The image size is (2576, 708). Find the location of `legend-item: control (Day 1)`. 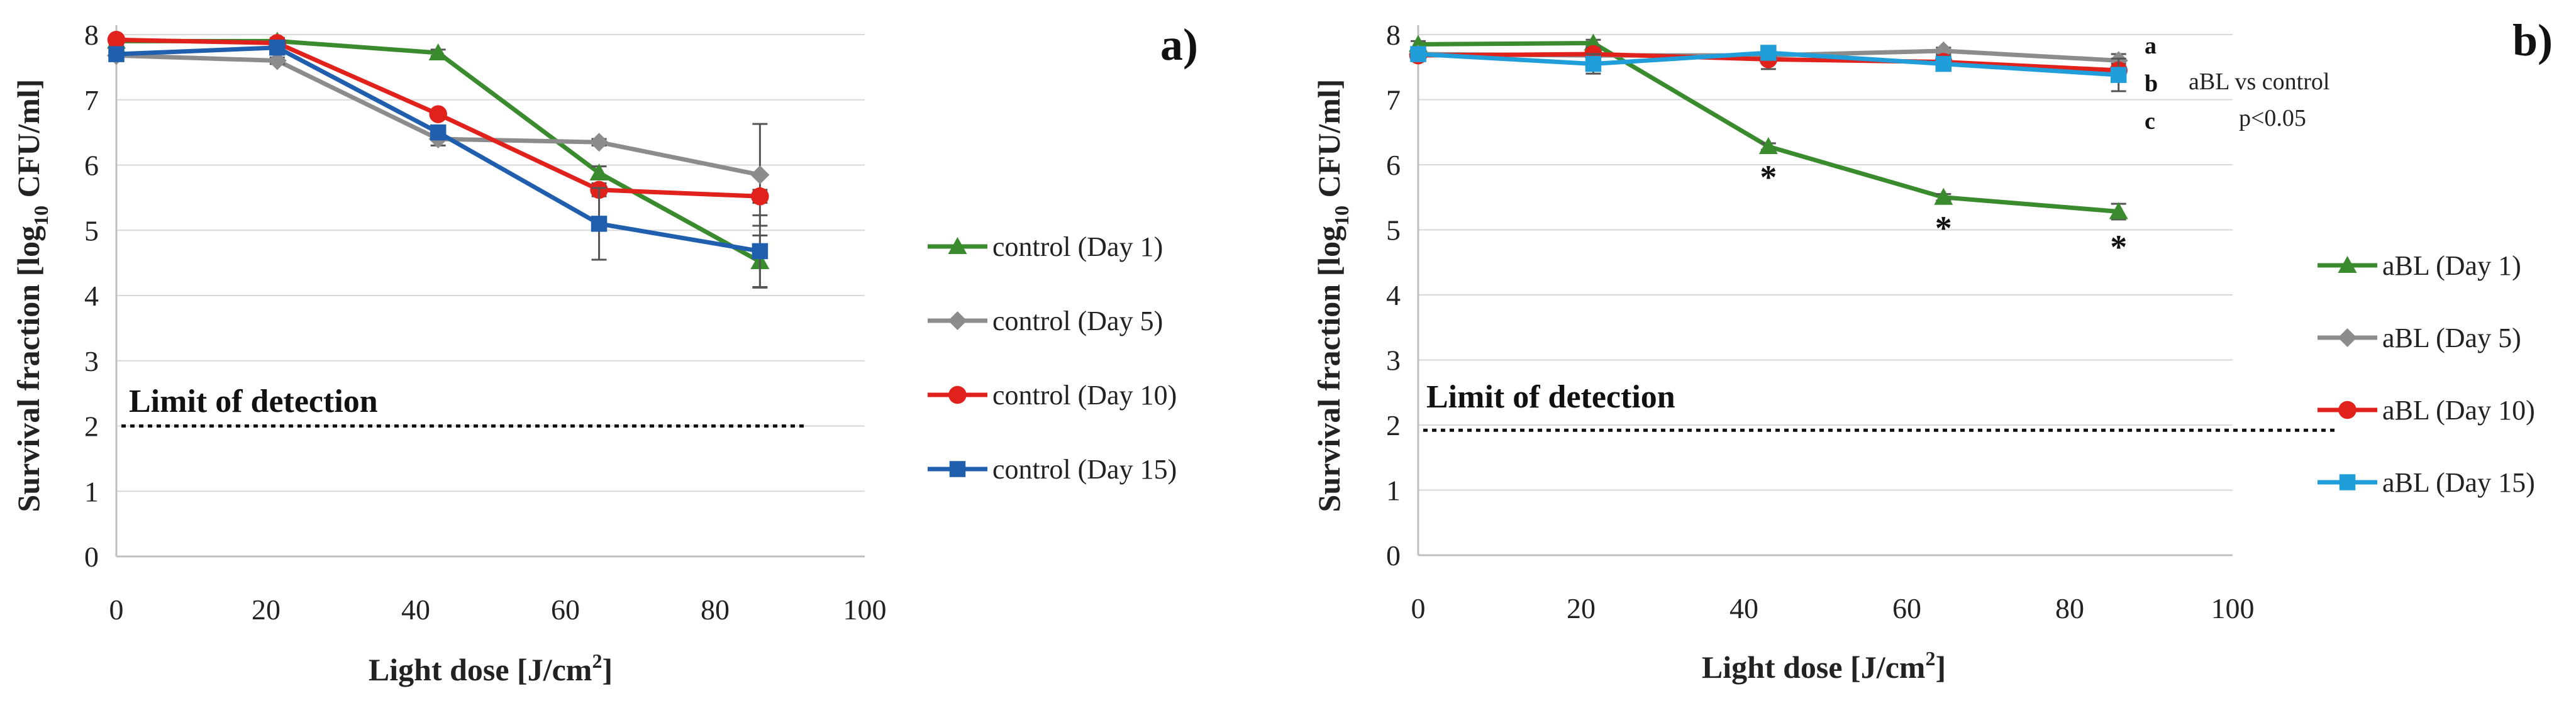

legend-item: control (Day 1) is located at coordinates (1045, 246).